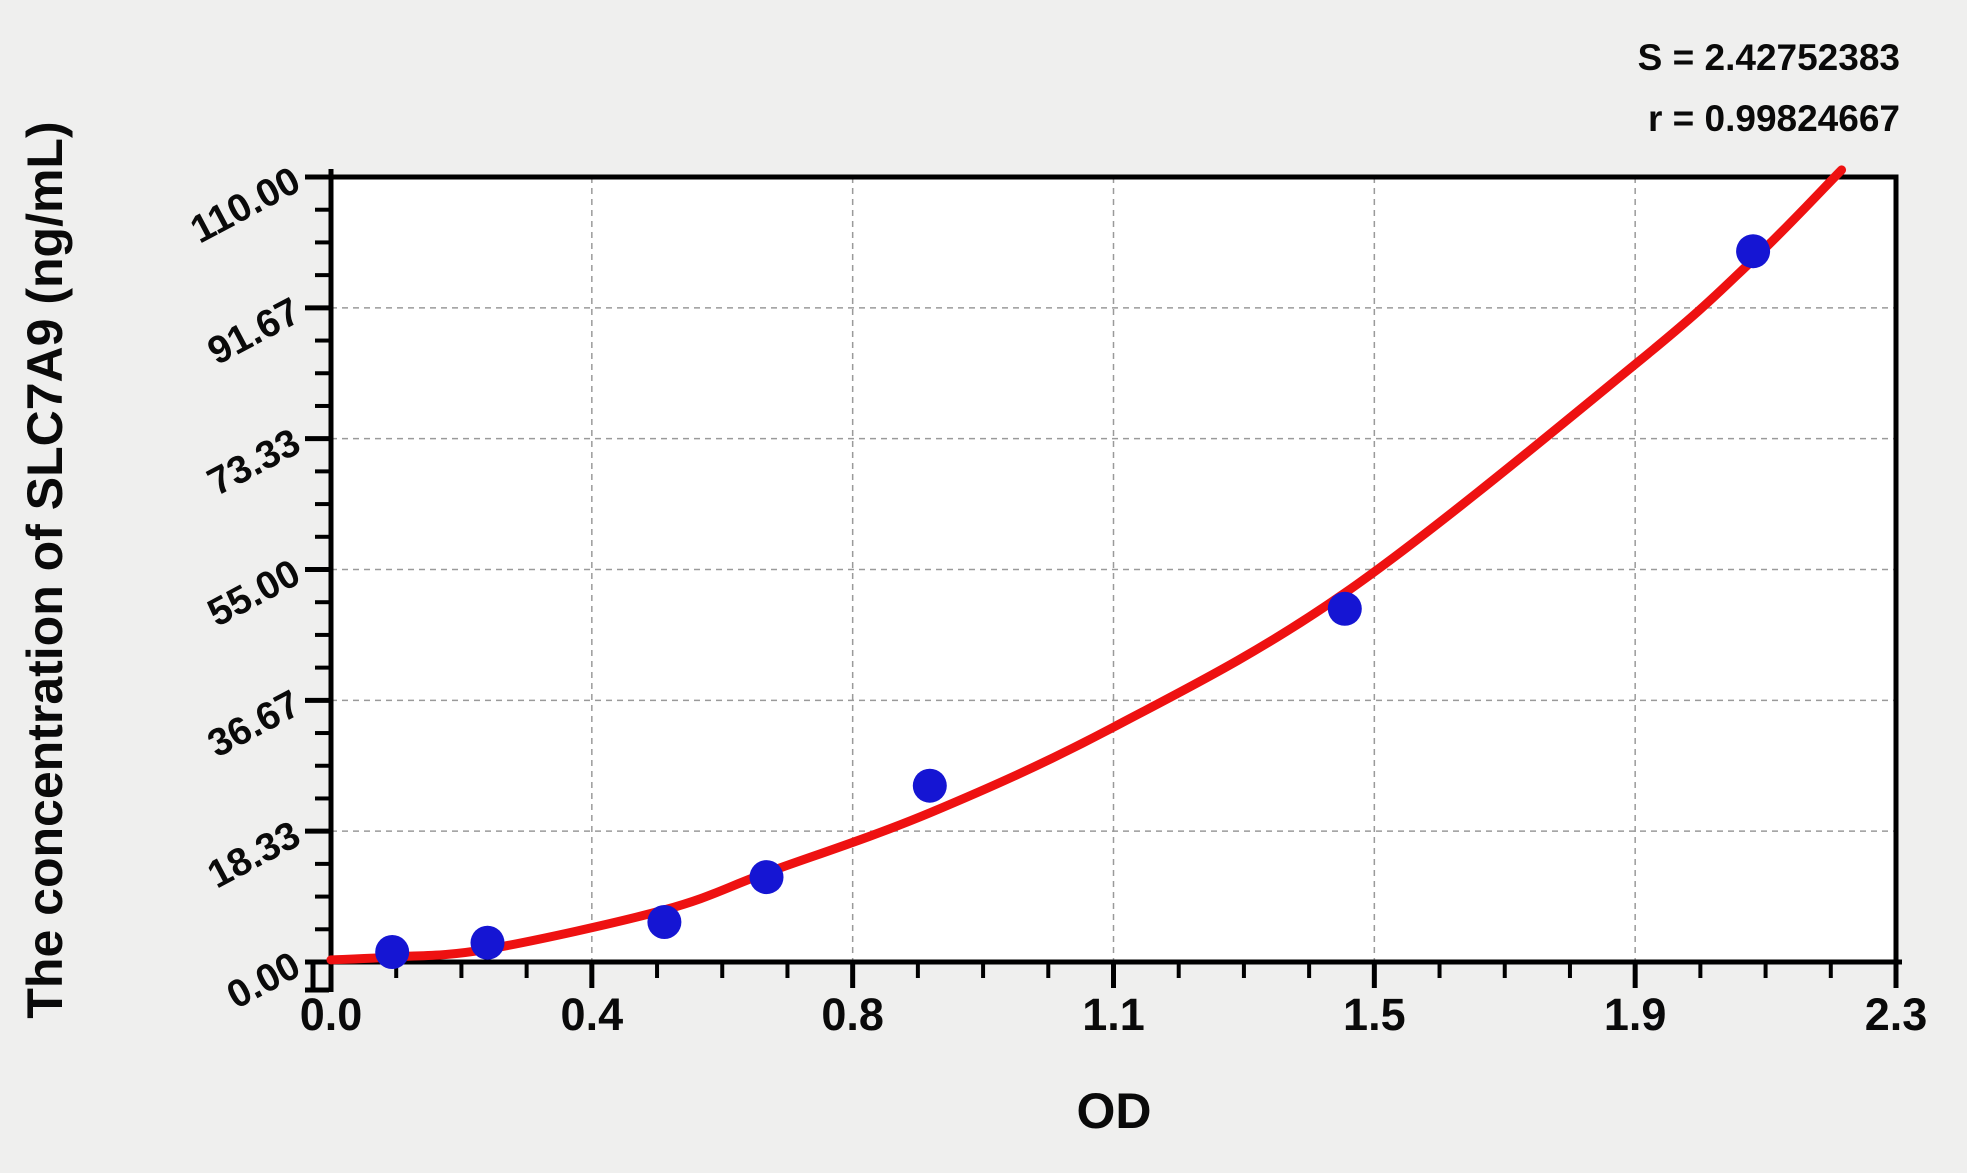 Image resolution: width=1967 pixels, height=1173 pixels. What do you see at coordinates (254, 463) in the screenshot?
I see `y-tick-label: 73.33` at bounding box center [254, 463].